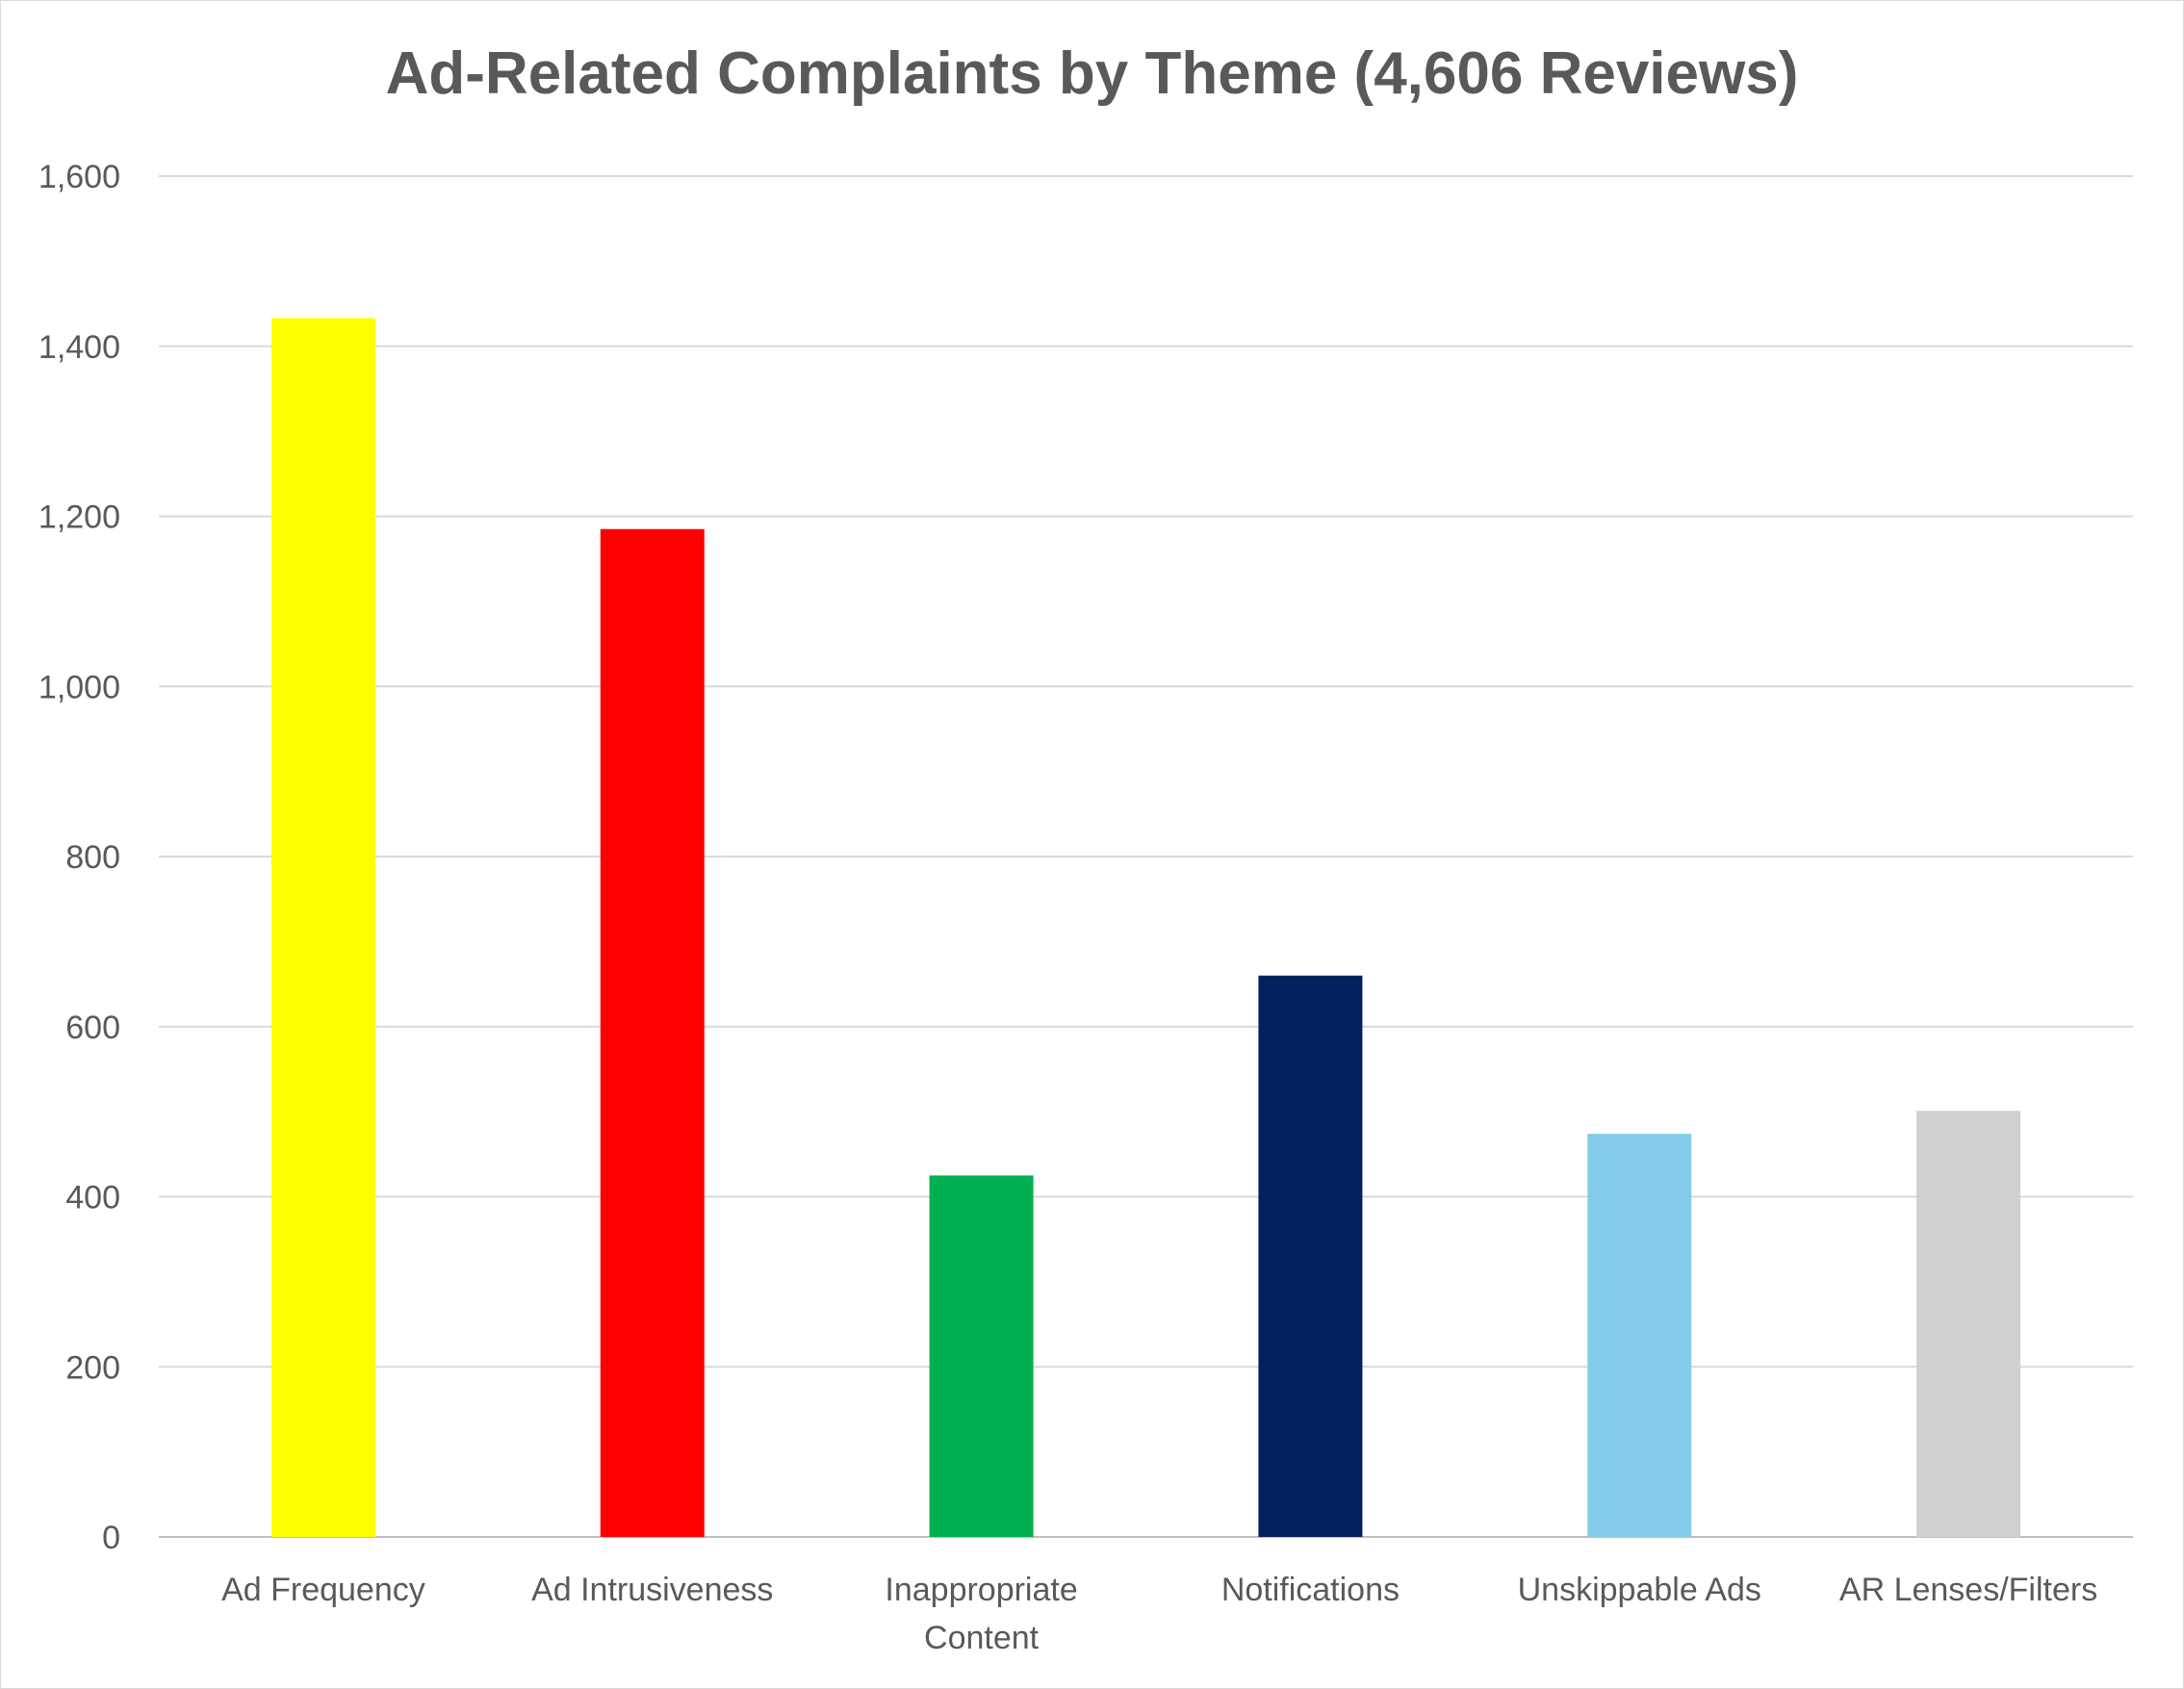 The height and width of the screenshot is (1689, 2184). I want to click on y-tick-label: 400, so click(92, 1198).